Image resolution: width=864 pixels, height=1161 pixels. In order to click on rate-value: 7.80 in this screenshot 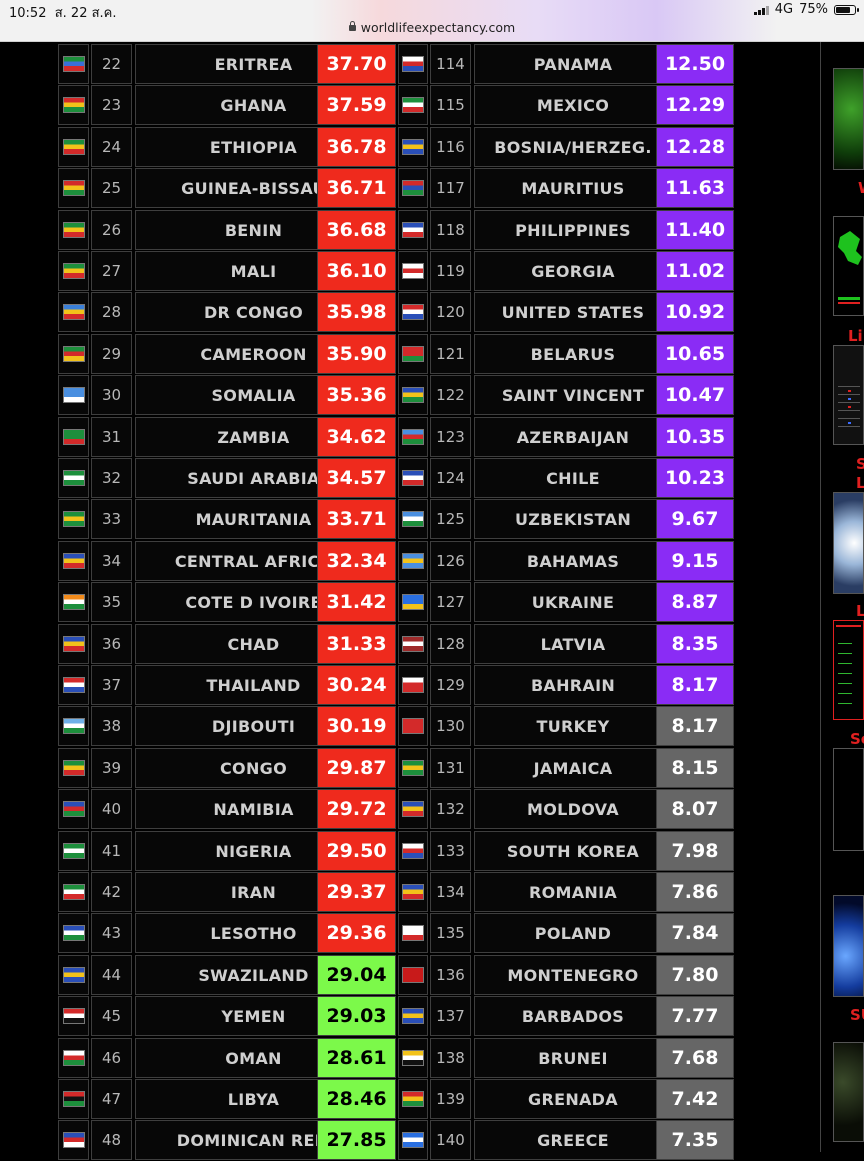, I will do `click(695, 975)`.